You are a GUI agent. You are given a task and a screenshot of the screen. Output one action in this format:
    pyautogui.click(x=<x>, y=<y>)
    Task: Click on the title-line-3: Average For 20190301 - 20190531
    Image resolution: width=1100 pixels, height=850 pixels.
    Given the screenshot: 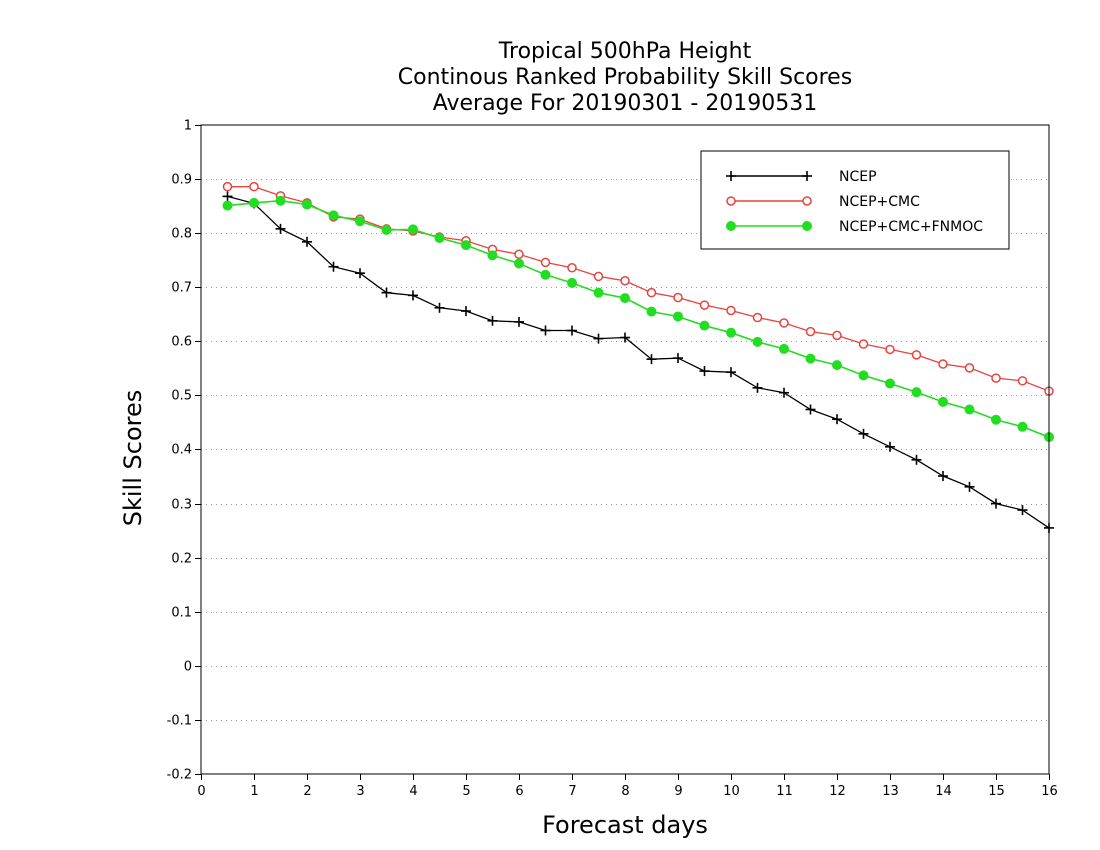 What is the action you would take?
    pyautogui.click(x=625, y=103)
    